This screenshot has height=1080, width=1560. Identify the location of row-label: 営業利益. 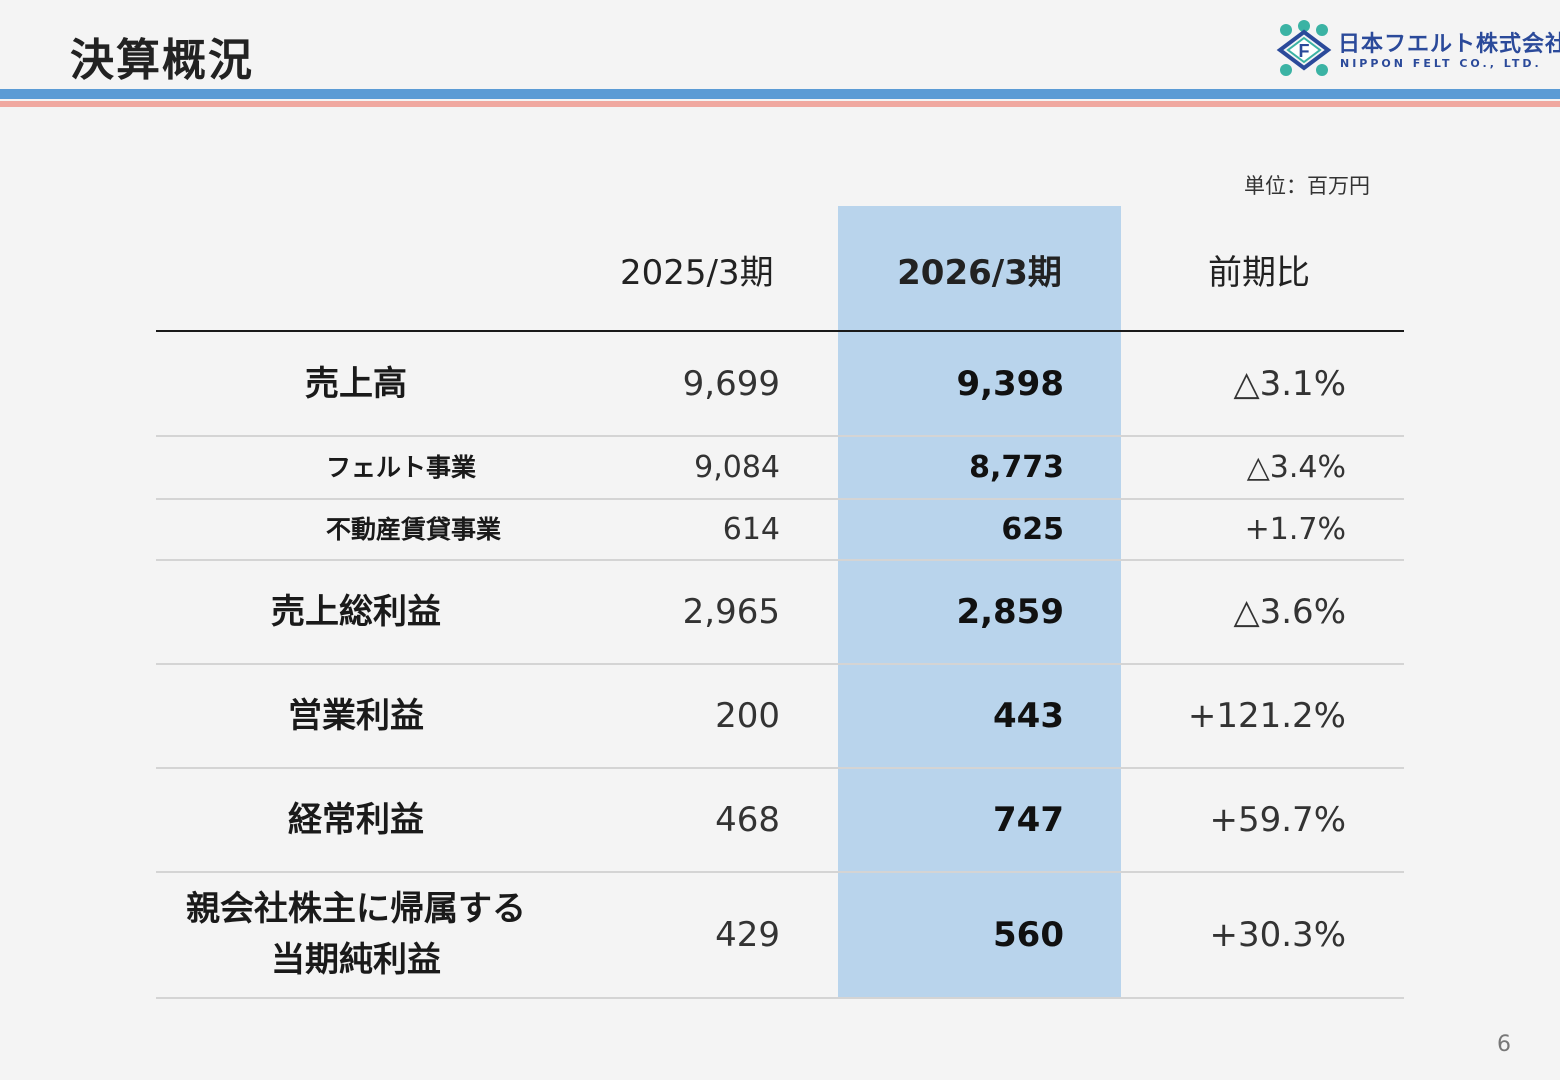
(356, 715).